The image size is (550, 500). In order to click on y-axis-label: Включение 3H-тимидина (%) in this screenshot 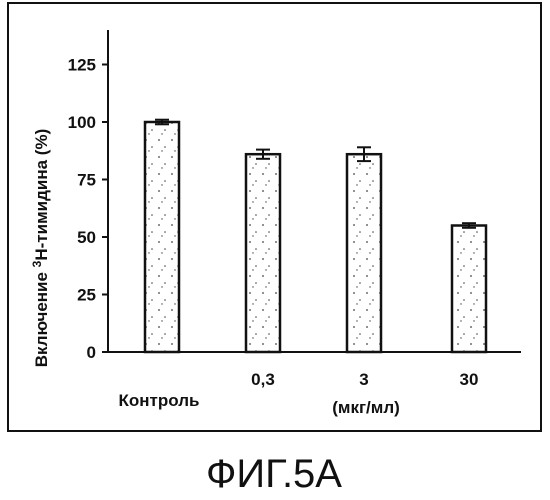, I will do `click(40, 248)`.